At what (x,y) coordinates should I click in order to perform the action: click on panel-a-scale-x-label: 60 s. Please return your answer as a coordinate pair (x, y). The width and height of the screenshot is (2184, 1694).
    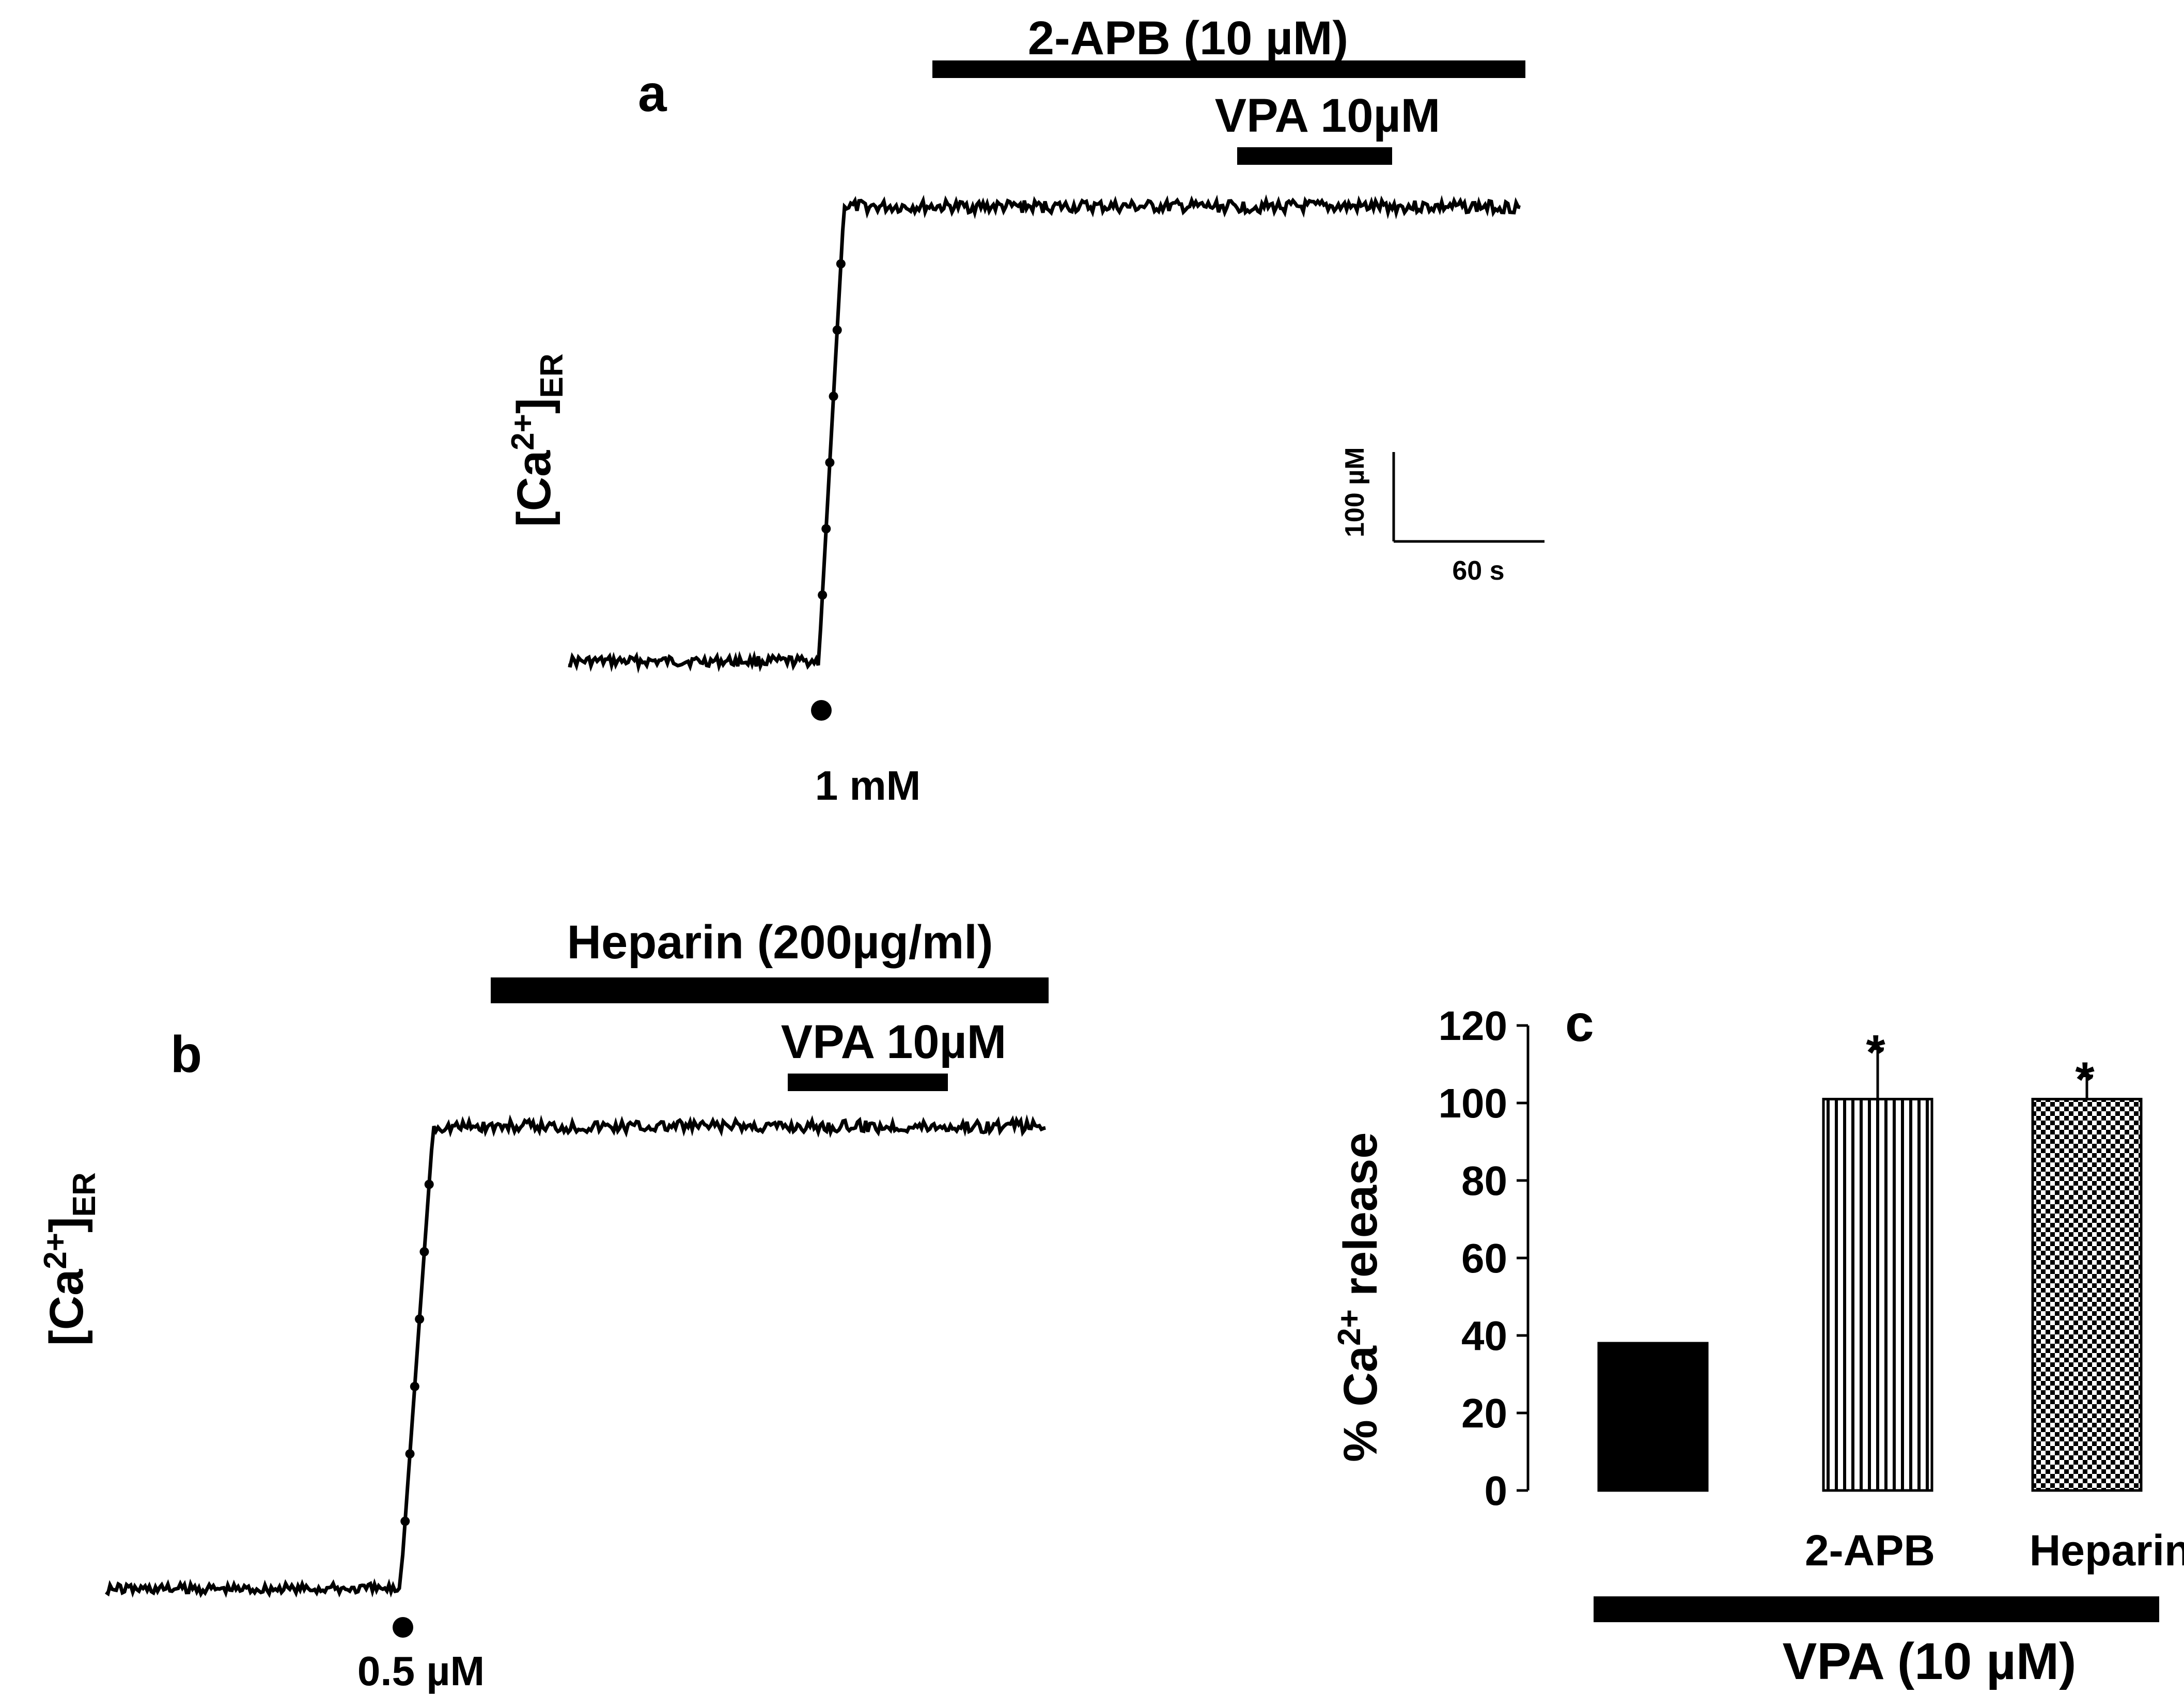
    Looking at the image, I should click on (1478, 571).